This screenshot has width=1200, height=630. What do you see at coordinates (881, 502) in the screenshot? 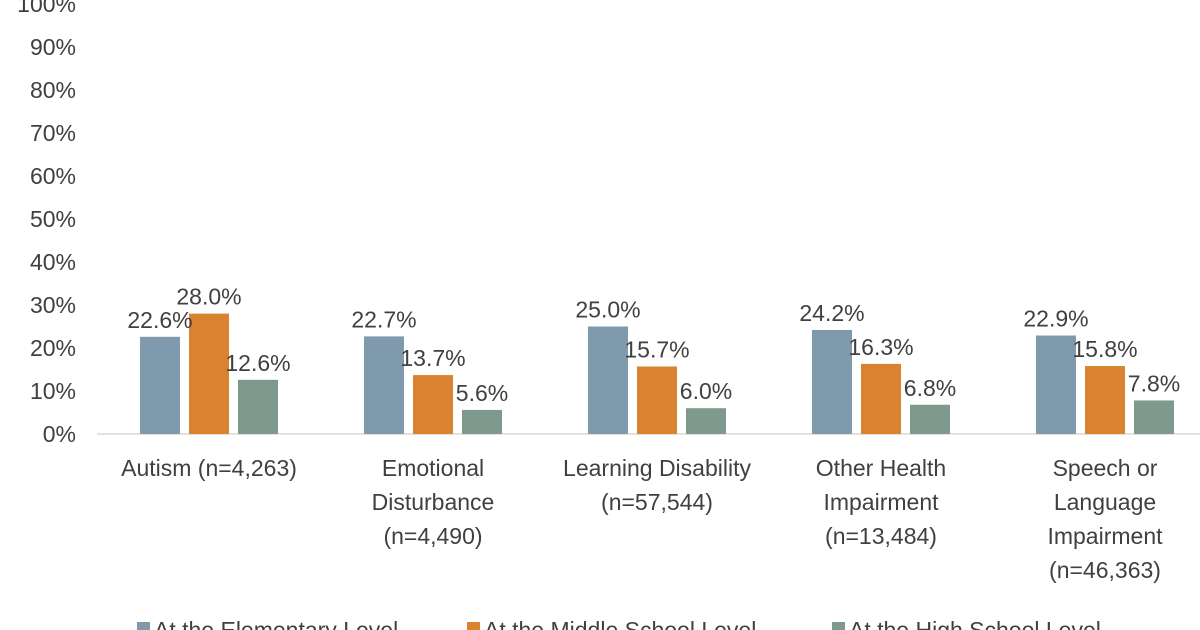
I see `category-label: Other Health Impairment (n=13,484)` at bounding box center [881, 502].